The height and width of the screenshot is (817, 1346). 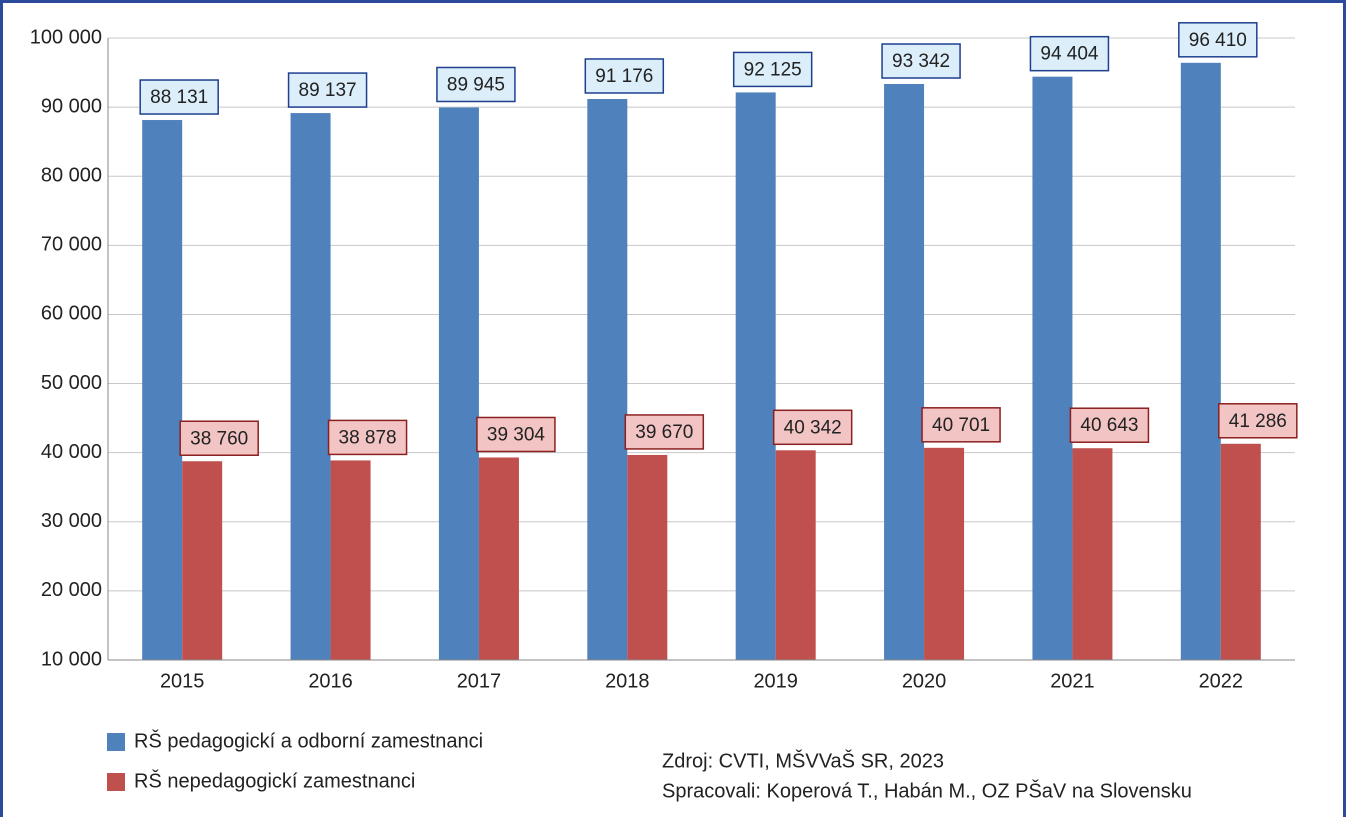 I want to click on data-label: 96 410, so click(x=1218, y=40).